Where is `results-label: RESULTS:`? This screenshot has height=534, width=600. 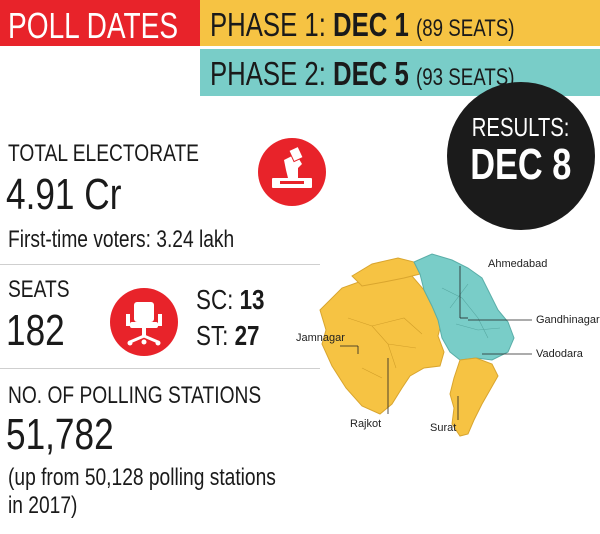 results-label: RESULTS: is located at coordinates (521, 127).